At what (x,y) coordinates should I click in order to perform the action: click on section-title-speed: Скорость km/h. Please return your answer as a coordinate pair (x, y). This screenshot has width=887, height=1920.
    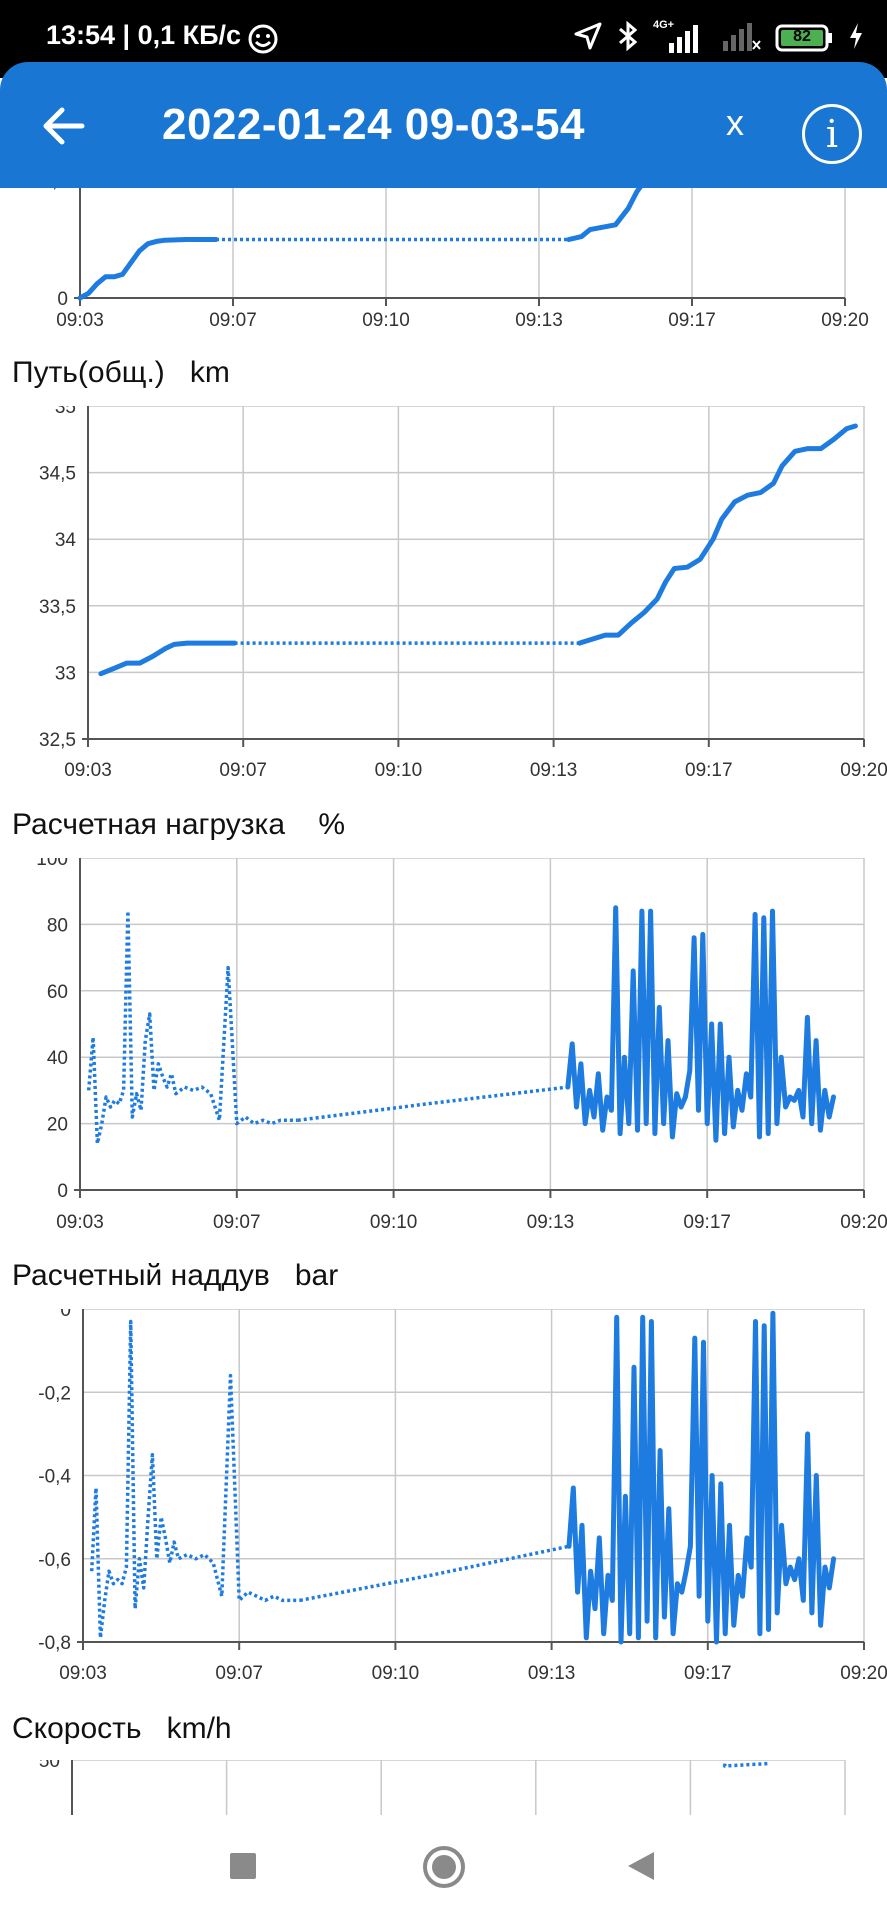
    Looking at the image, I should click on (122, 1729).